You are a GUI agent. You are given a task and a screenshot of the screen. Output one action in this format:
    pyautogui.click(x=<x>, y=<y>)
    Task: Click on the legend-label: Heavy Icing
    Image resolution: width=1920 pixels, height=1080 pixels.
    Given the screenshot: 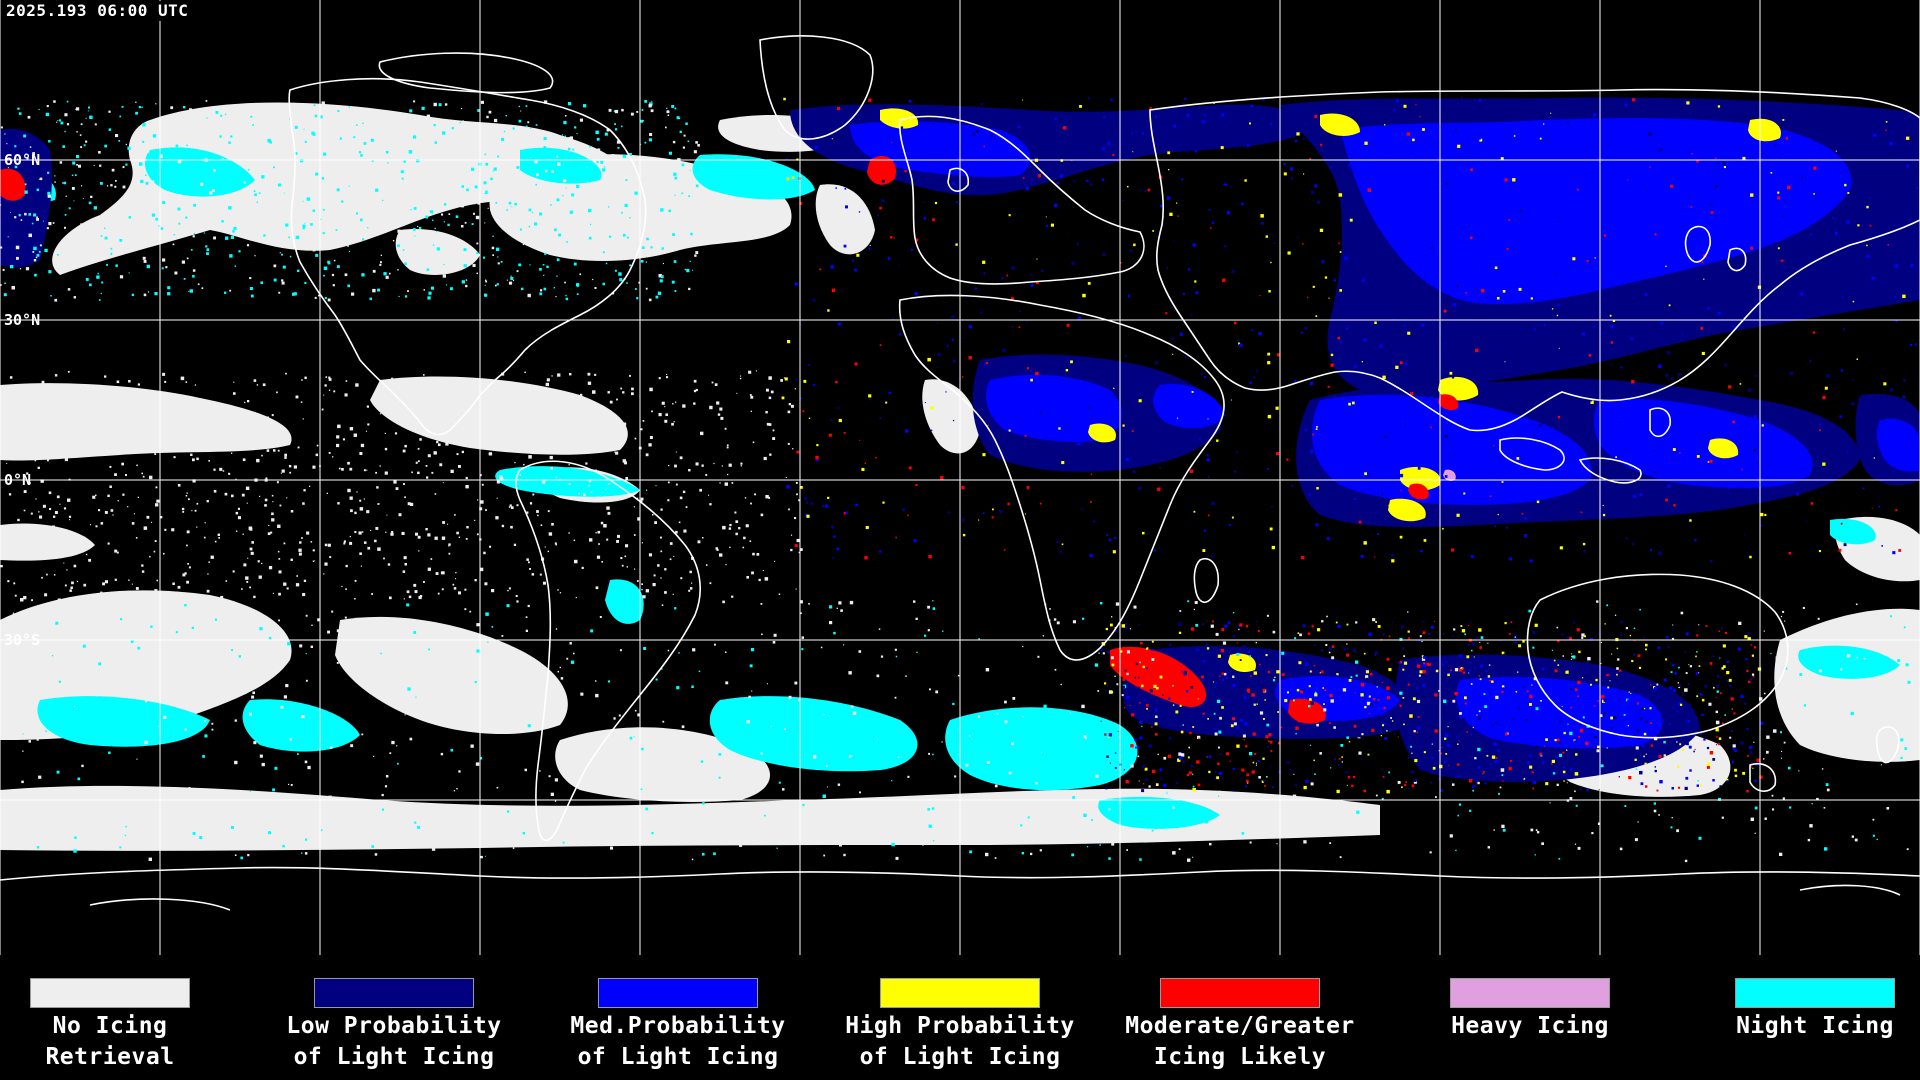 What is the action you would take?
    pyautogui.click(x=1530, y=1026)
    